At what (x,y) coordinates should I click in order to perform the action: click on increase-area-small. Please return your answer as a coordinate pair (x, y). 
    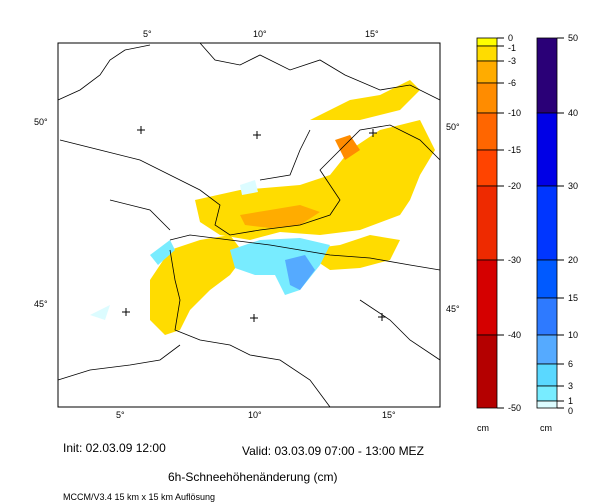
    Looking at the image, I should click on (100, 312).